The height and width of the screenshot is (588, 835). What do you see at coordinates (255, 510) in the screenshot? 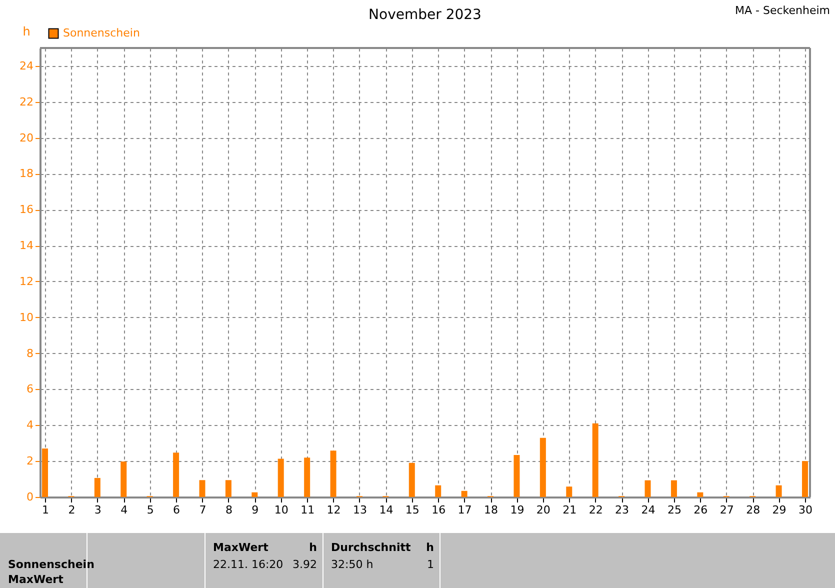
I see `x-tick-label: 9` at bounding box center [255, 510].